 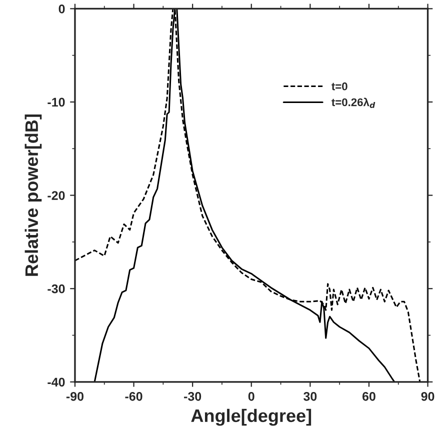 What do you see at coordinates (56, 382) in the screenshot?
I see `y-tick-label: -40` at bounding box center [56, 382].